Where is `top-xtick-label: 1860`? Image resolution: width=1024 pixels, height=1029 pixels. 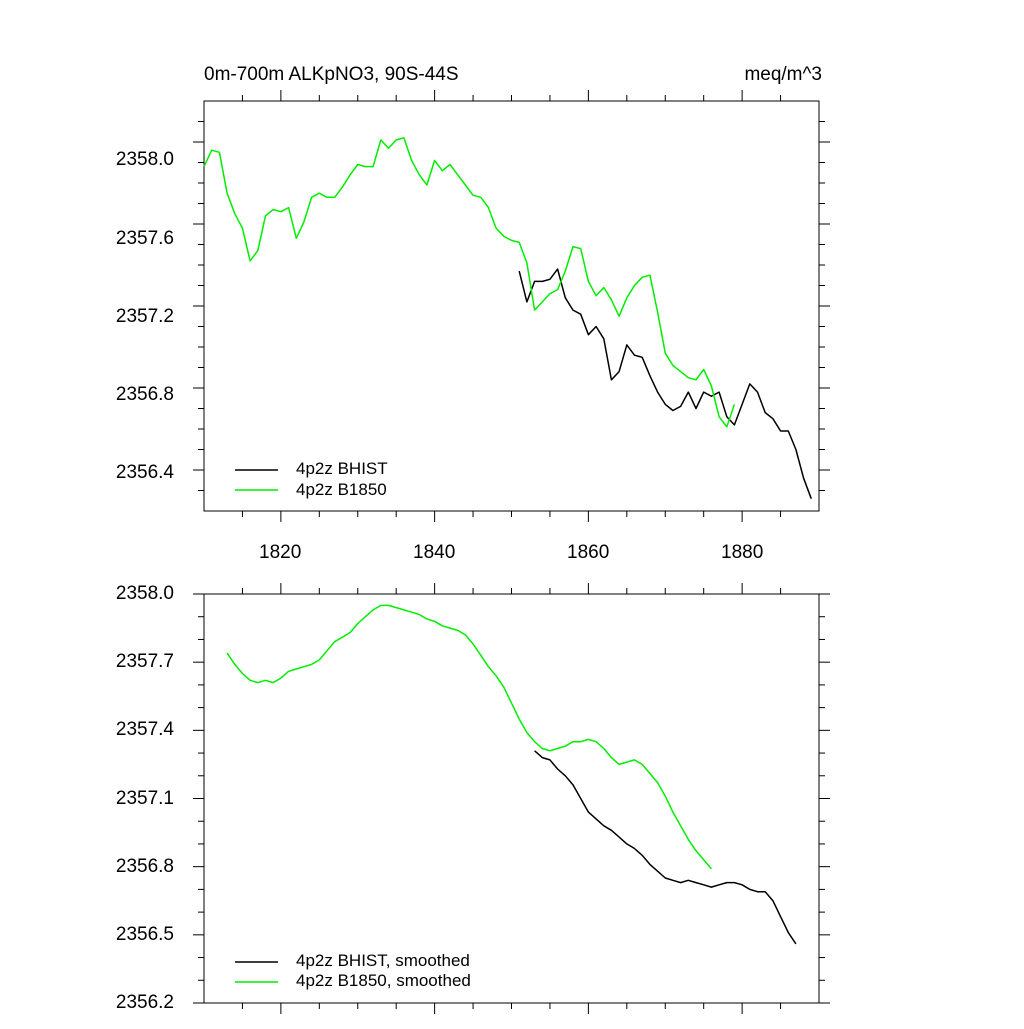
top-xtick-label: 1860 is located at coordinates (588, 552).